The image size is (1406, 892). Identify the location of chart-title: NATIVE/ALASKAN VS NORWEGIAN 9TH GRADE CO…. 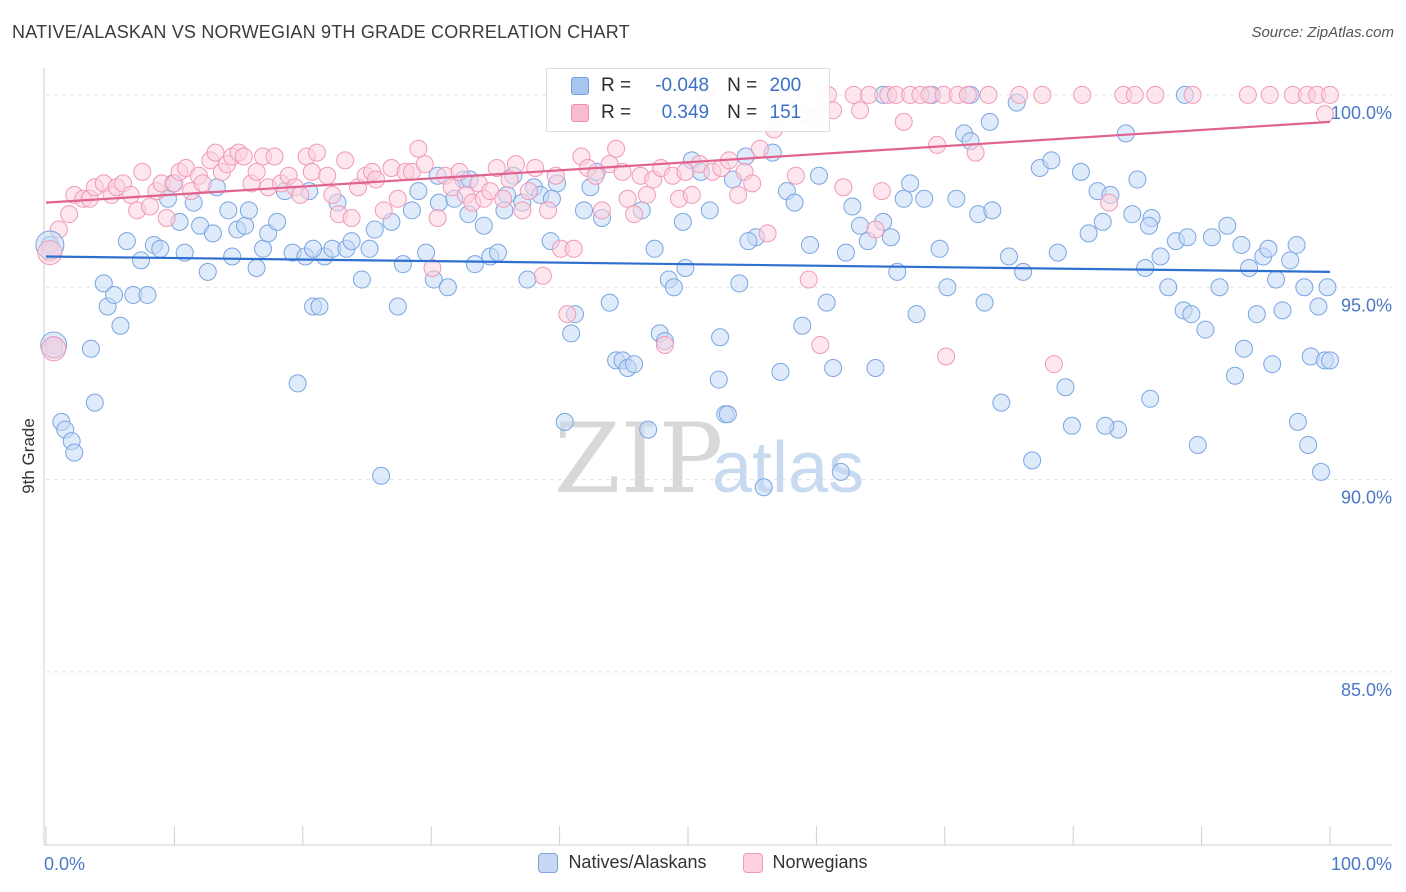
(321, 32).